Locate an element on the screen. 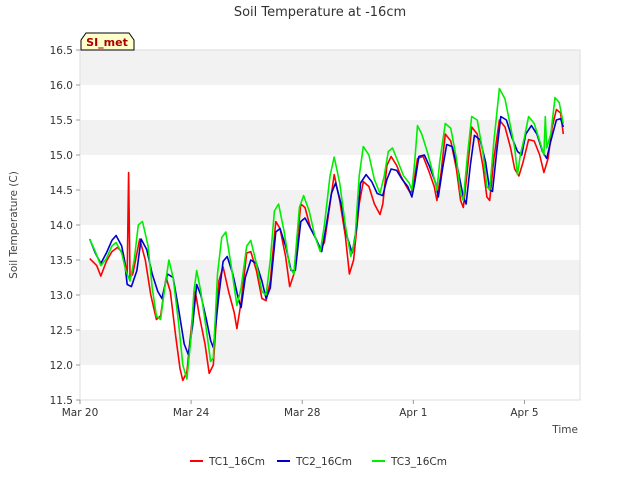 This screenshot has width=640, height=480. y-axis-label: Soil Temperature (C) is located at coordinates (14, 225).